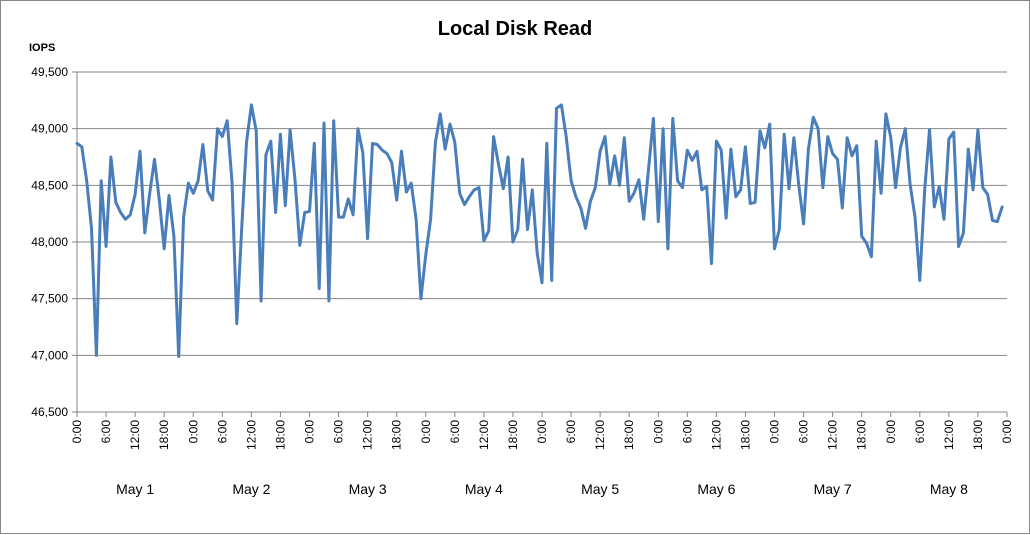 Image resolution: width=1030 pixels, height=535 pixels. What do you see at coordinates (515, 29) in the screenshot?
I see `chart-title: Local Disk Read` at bounding box center [515, 29].